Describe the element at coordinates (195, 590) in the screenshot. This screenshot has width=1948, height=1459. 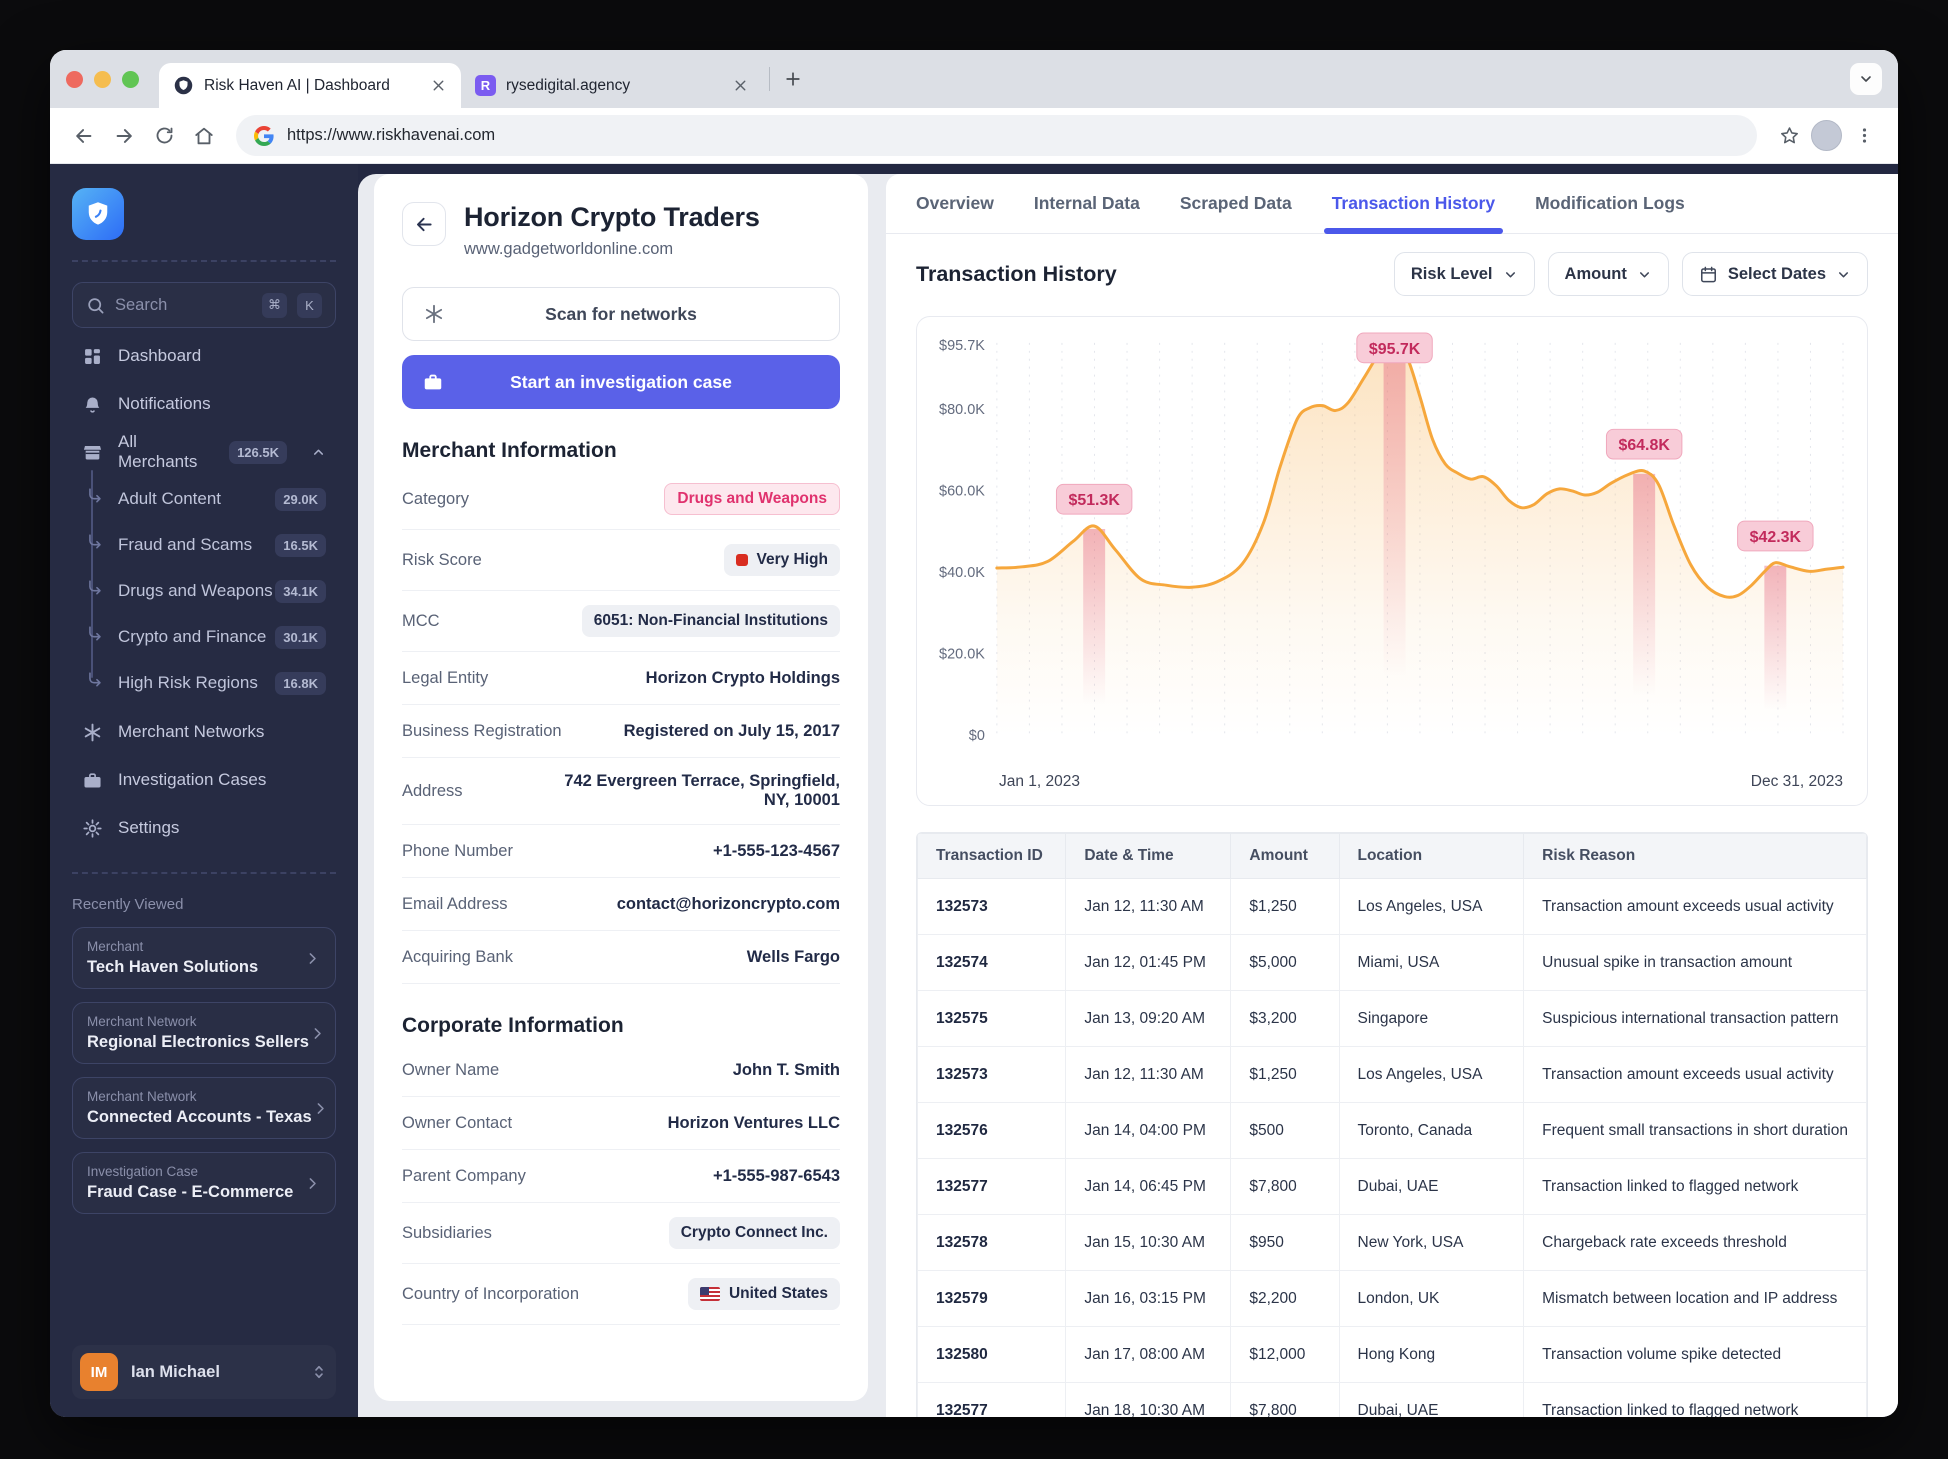
I see `sidebar-subitem-label: Drugs and Weapons` at that location.